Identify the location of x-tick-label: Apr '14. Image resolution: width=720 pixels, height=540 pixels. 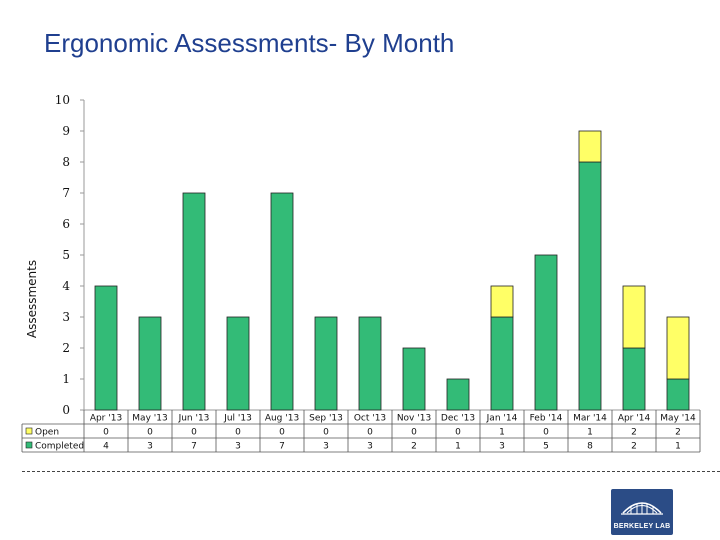
(634, 419).